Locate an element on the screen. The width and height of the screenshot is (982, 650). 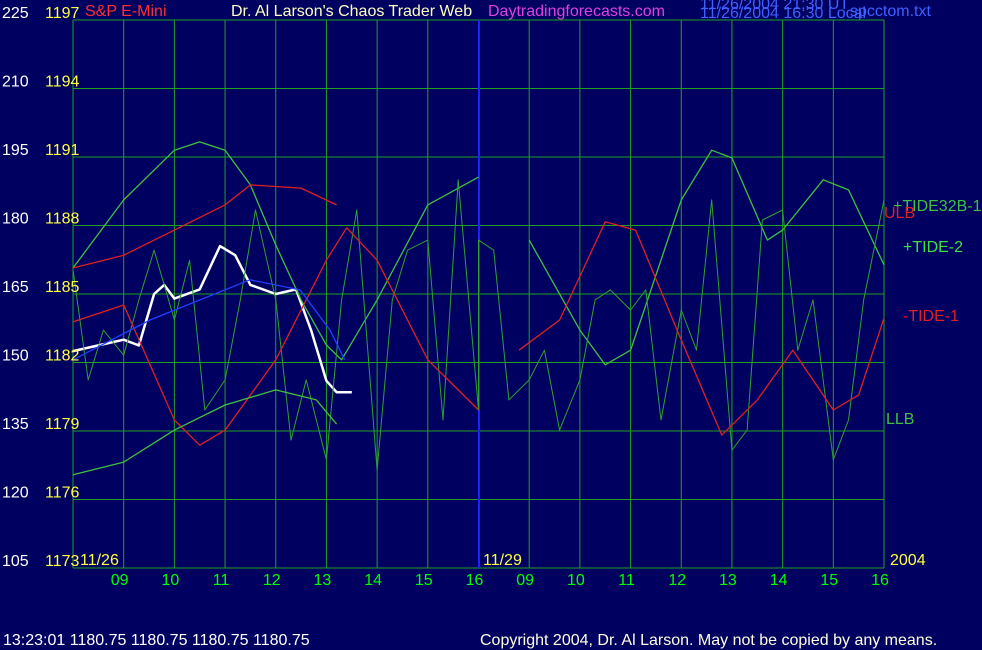
series-label: +TIDE-2 is located at coordinates (933, 247).